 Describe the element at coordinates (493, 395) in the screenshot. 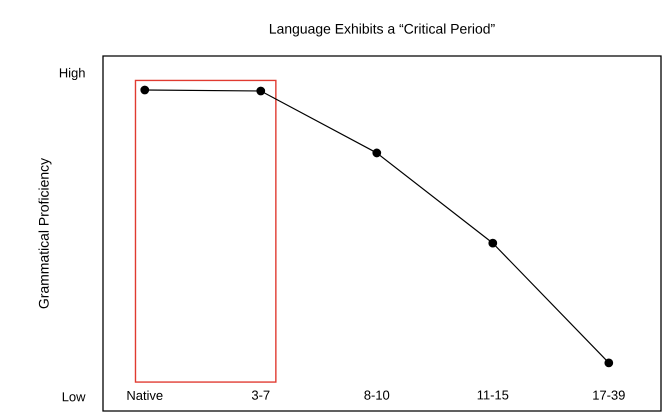

I see `x-tick-label: 11-15` at that location.